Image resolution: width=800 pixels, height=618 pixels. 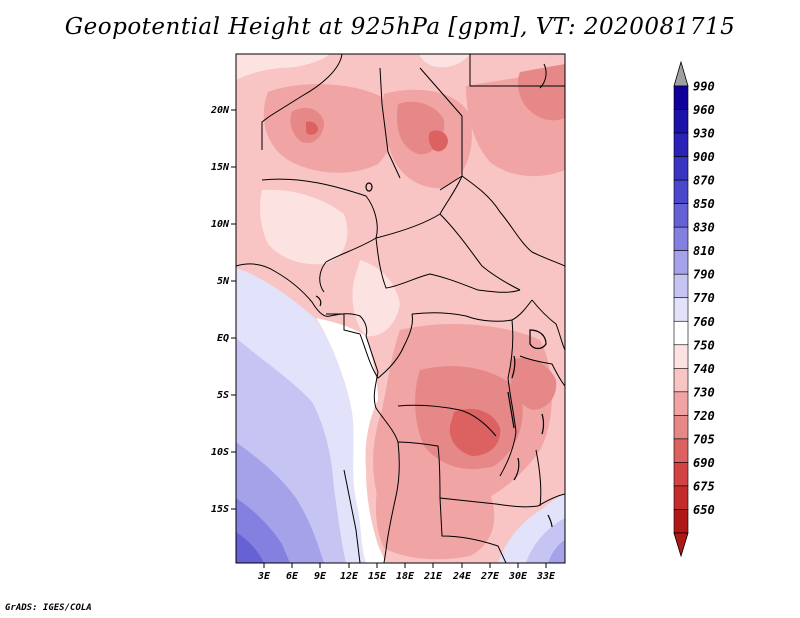 I want to click on border-drc-angola, so click(x=447, y=420).